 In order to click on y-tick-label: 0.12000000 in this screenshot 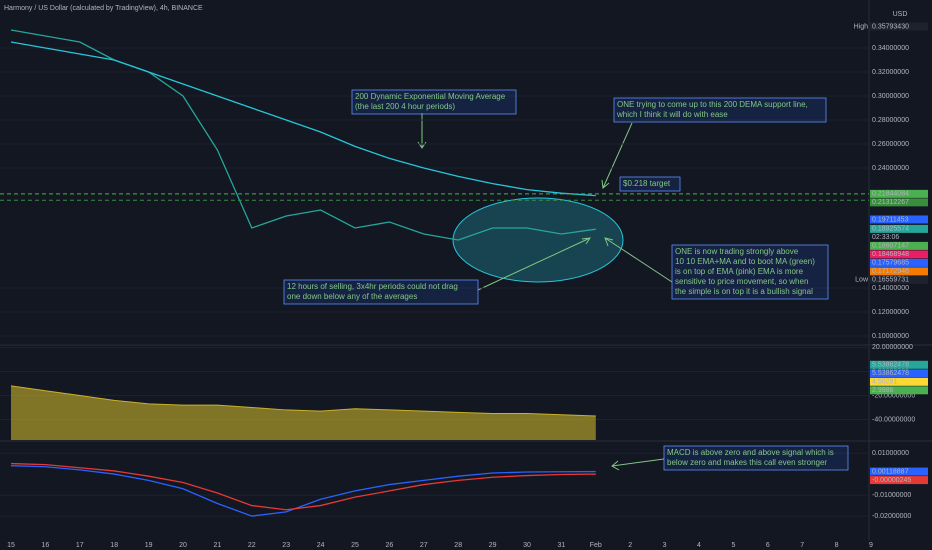, I will do `click(890, 312)`.